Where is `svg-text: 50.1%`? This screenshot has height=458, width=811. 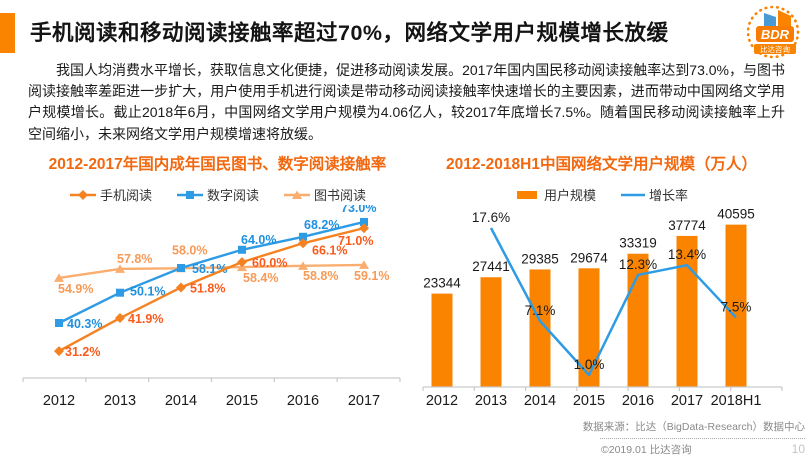 svg-text: 50.1% is located at coordinates (147, 292).